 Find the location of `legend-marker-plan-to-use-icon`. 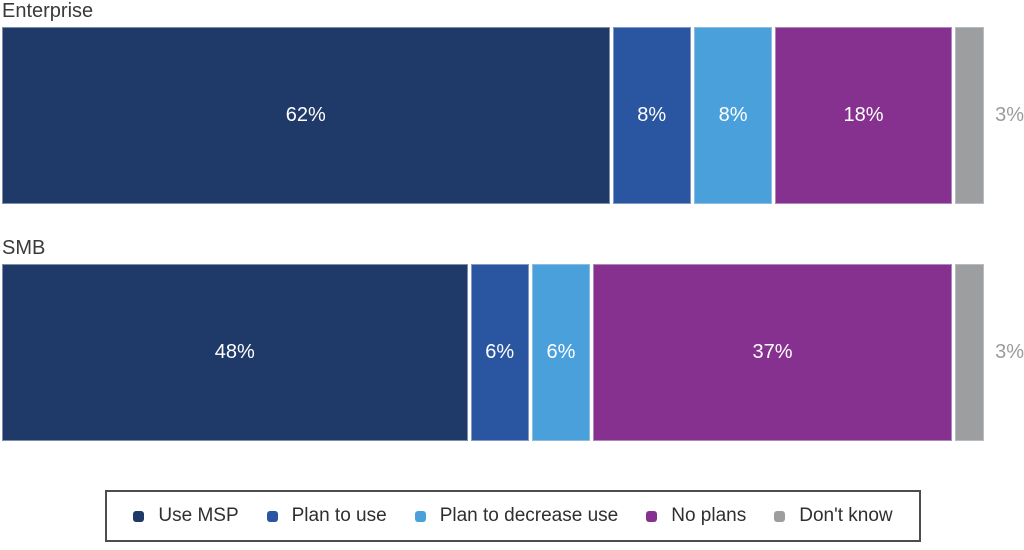

legend-marker-plan-to-use-icon is located at coordinates (272, 516).